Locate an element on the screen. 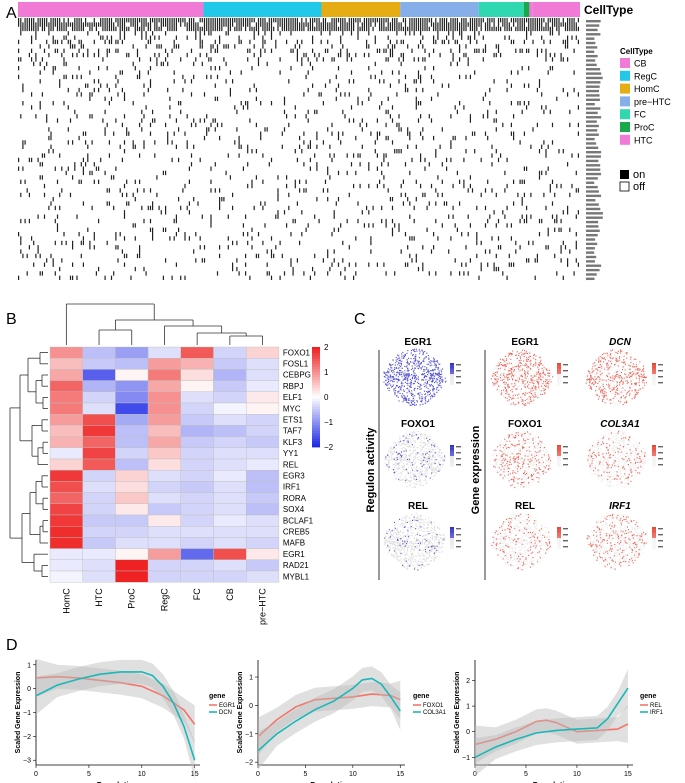 The width and height of the screenshot is (685, 783). x-tick-label: 5 is located at coordinates (89, 774).